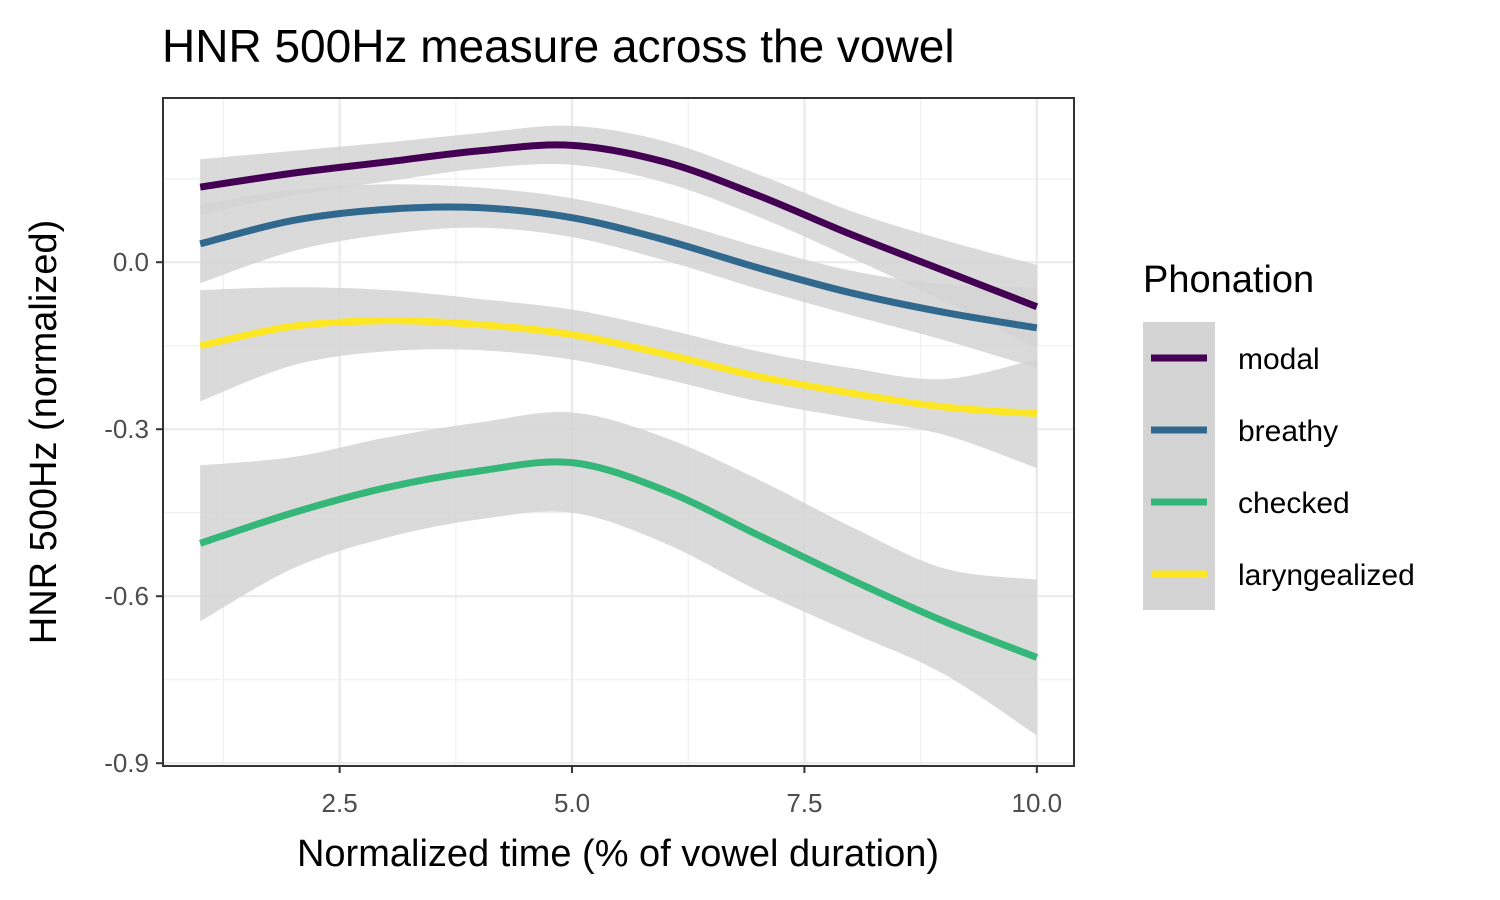 The image size is (1500, 900). What do you see at coordinates (619, 559) in the screenshot?
I see `series-line-checked` at bounding box center [619, 559].